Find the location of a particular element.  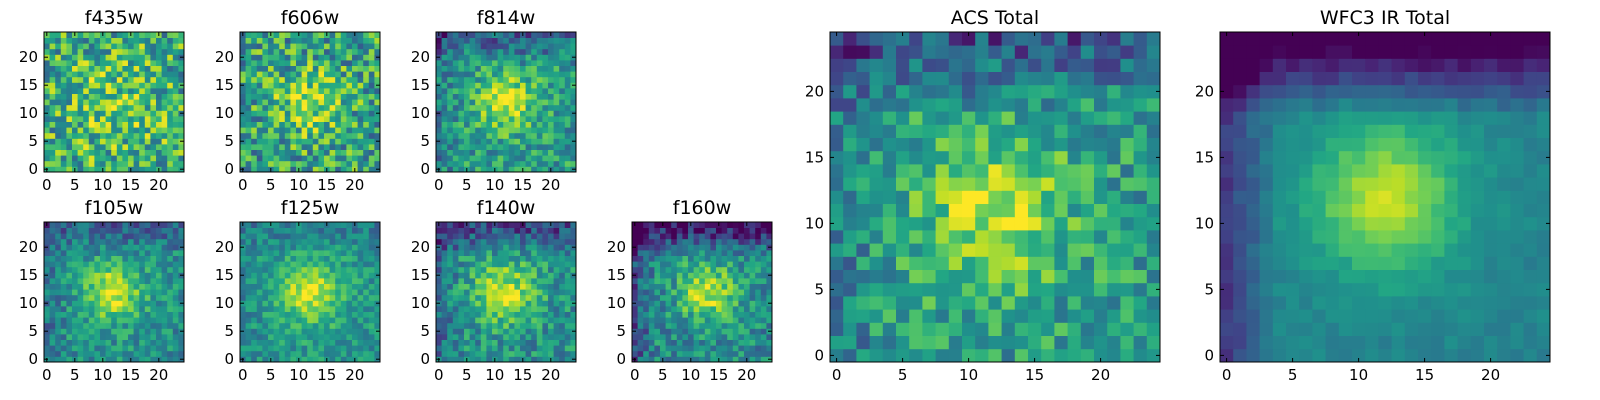

y-tick-label: 20 is located at coordinates (224, 247).